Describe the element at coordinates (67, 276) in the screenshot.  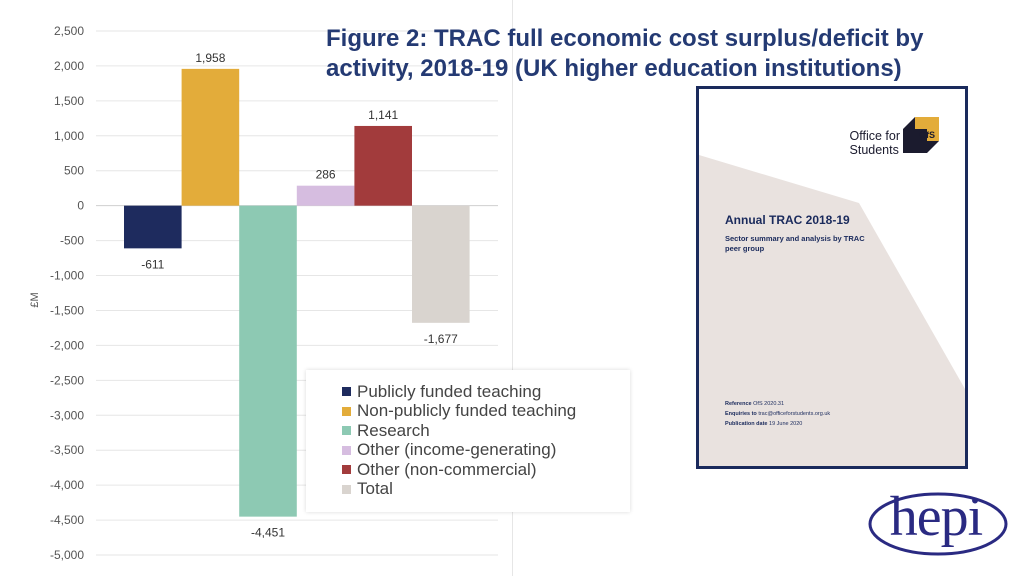
I see `y-tick-label: -1,000` at that location.